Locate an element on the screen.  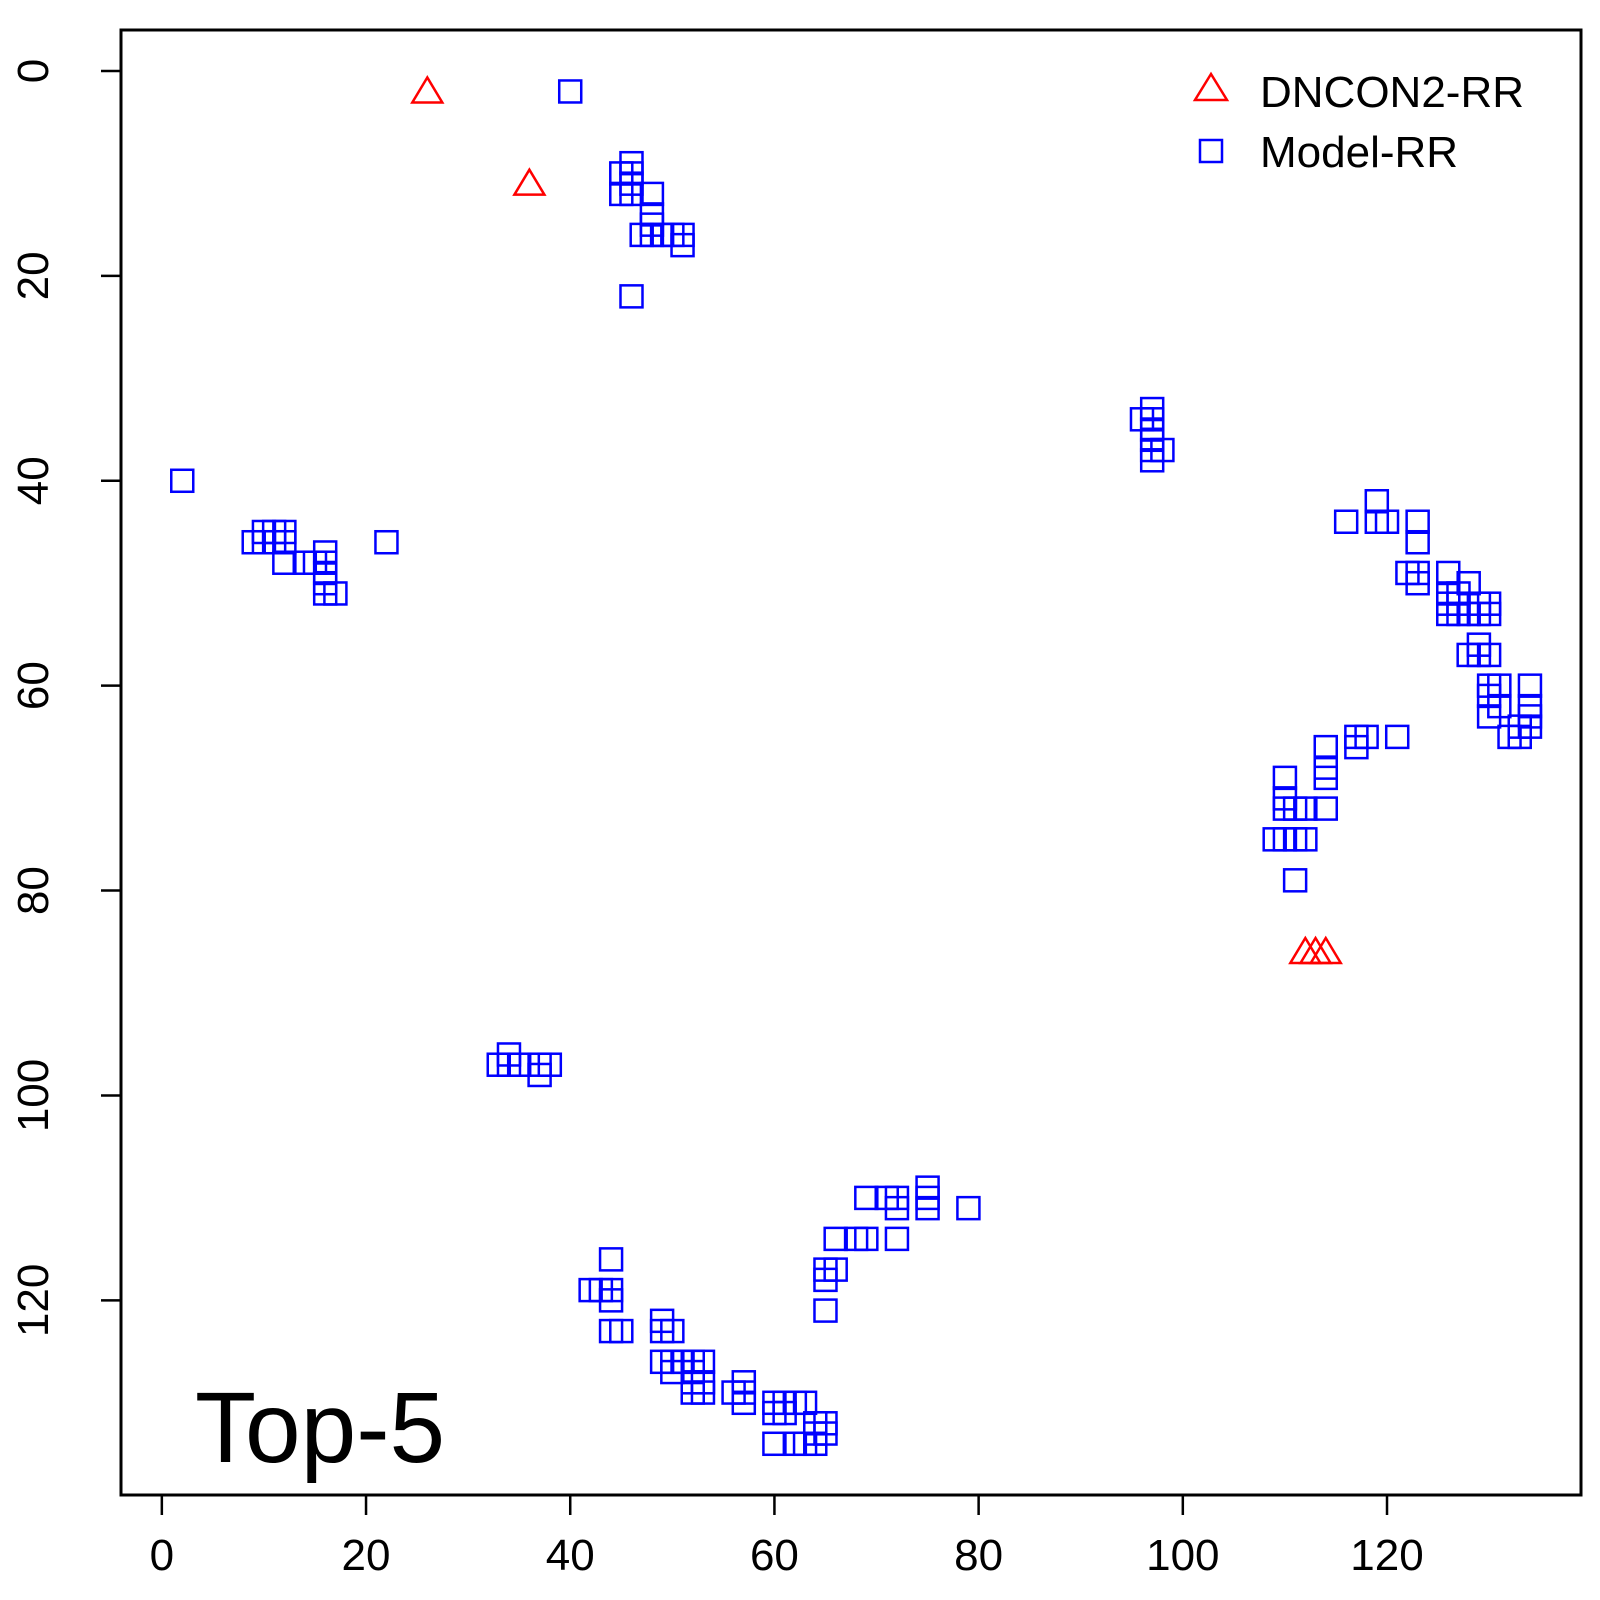
x-tick-label: 60 is located at coordinates (774, 1555).